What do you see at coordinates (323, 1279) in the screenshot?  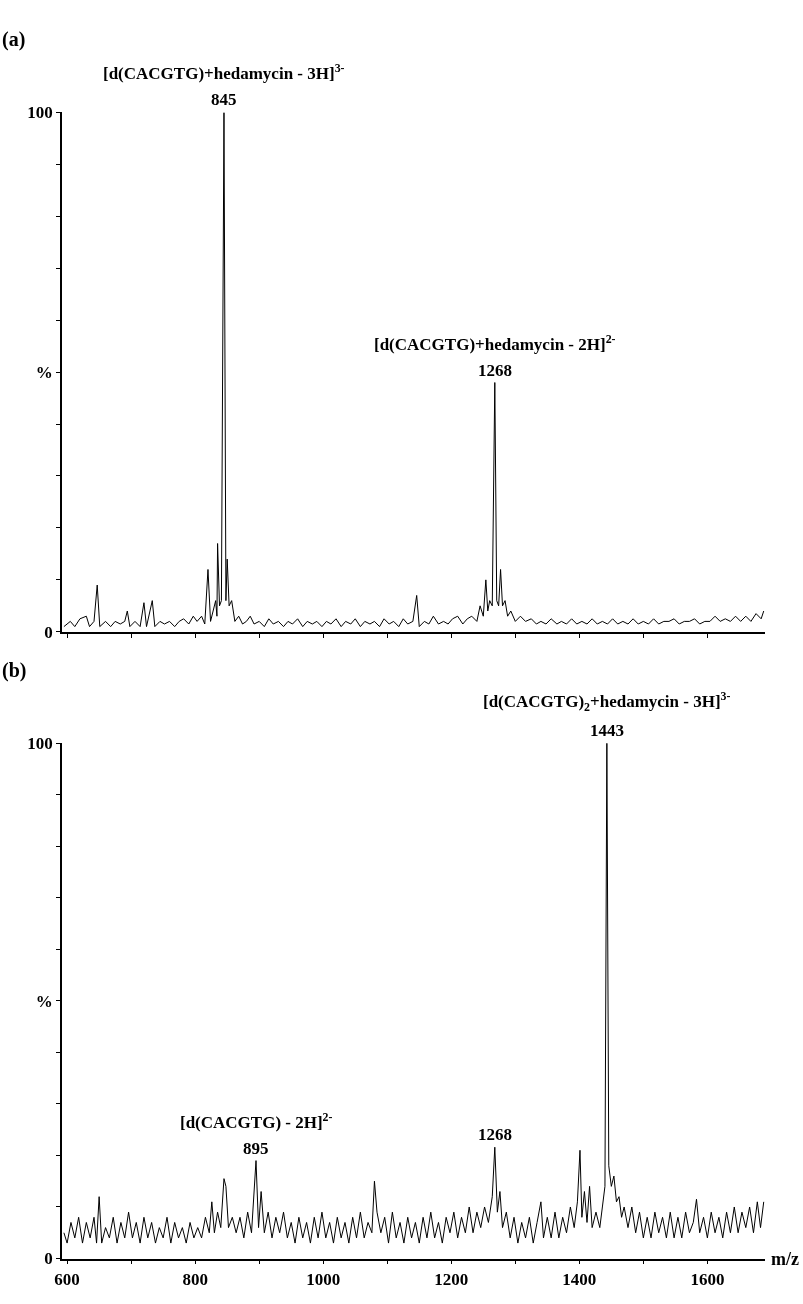 I see `x-tick-label: 1000` at bounding box center [323, 1279].